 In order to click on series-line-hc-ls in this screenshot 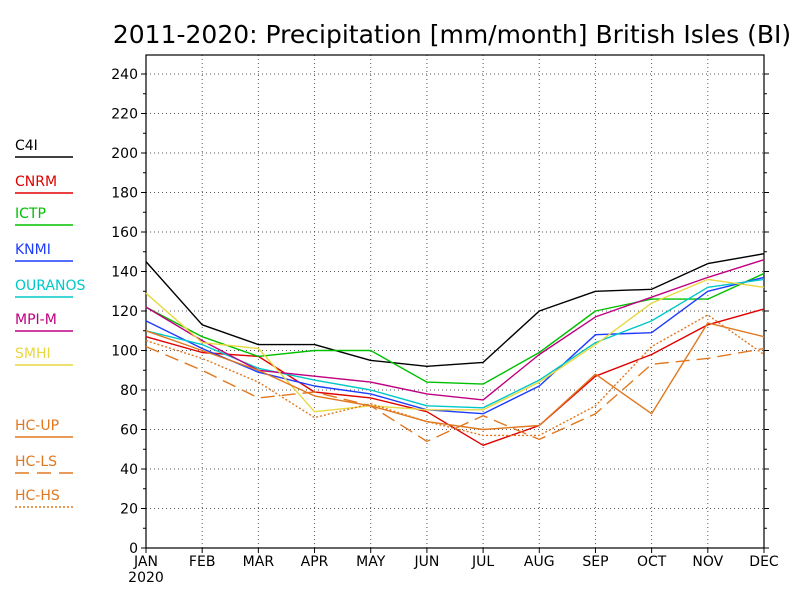, I will do `click(455, 394)`.